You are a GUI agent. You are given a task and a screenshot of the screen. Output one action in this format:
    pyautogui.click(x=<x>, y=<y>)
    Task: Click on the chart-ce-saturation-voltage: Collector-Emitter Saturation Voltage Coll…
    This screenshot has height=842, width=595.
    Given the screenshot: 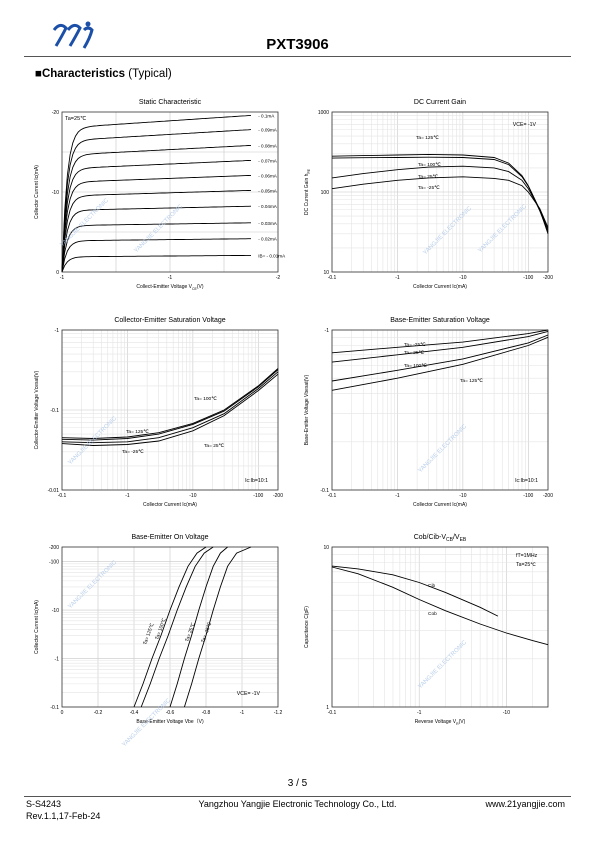 What is the action you would take?
    pyautogui.click(x=163, y=415)
    